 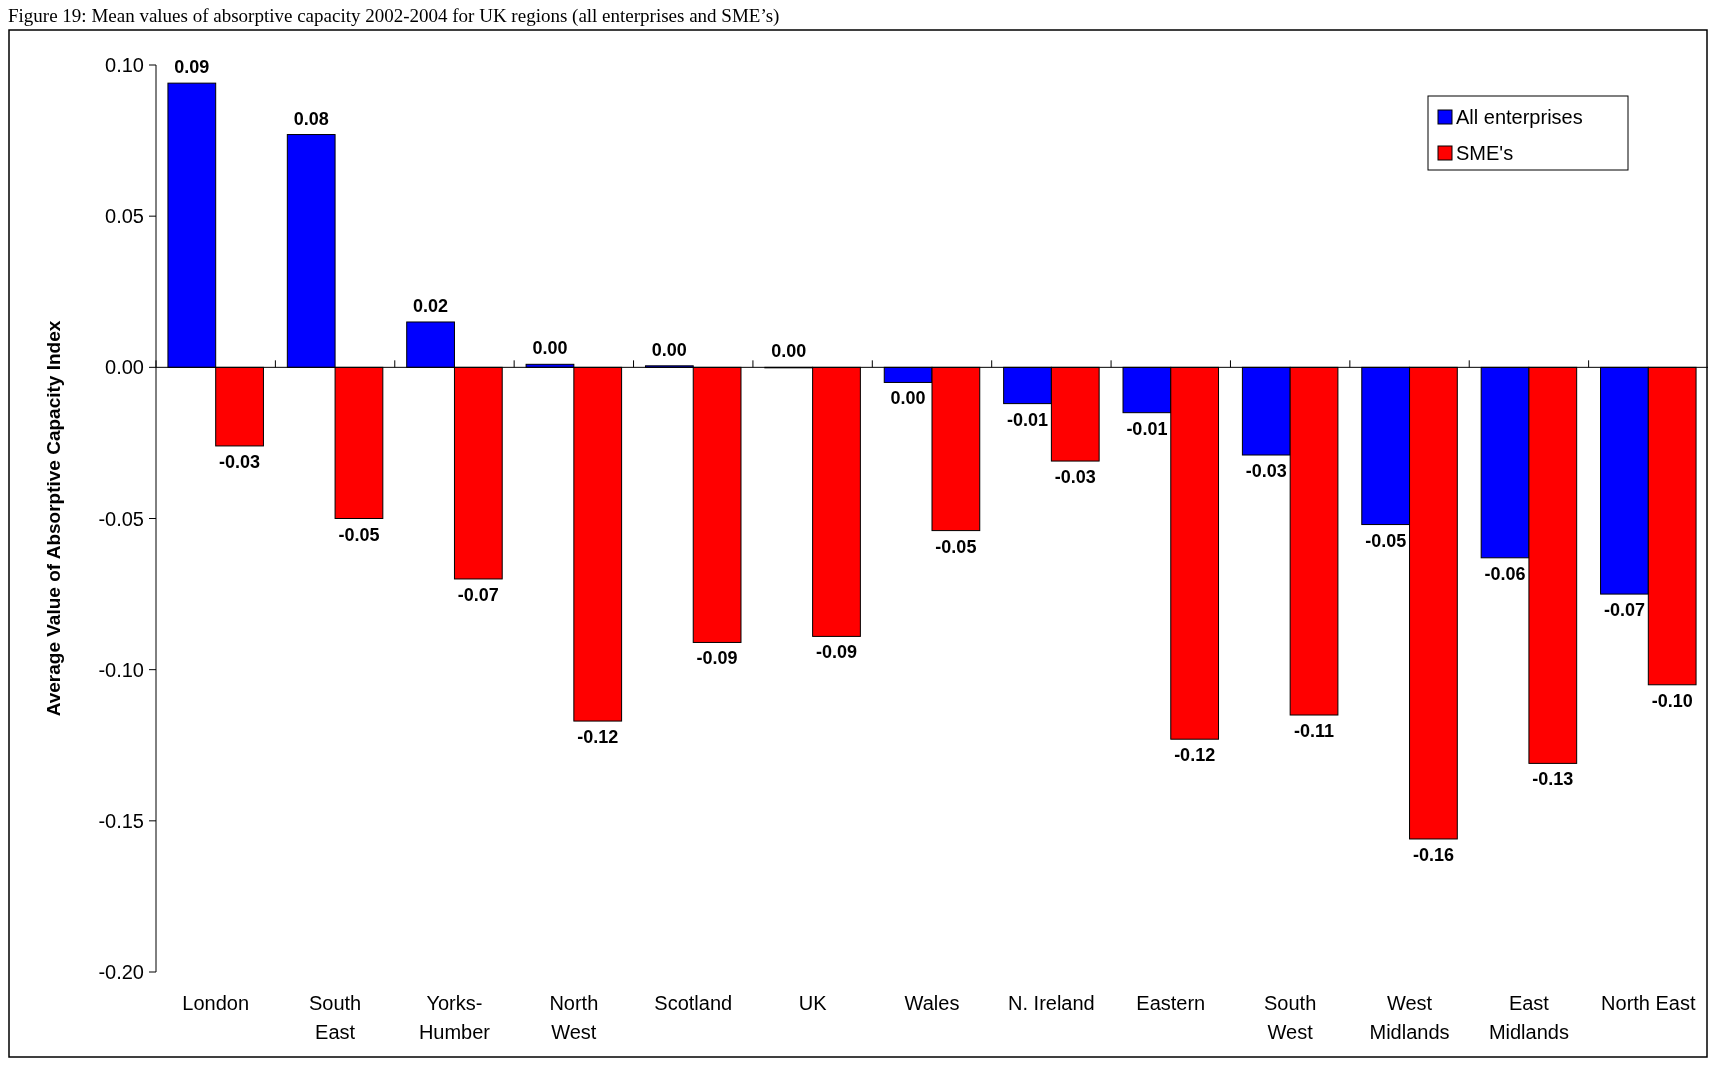 What do you see at coordinates (121, 669) in the screenshot?
I see `y-tick-label: -0.10` at bounding box center [121, 669].